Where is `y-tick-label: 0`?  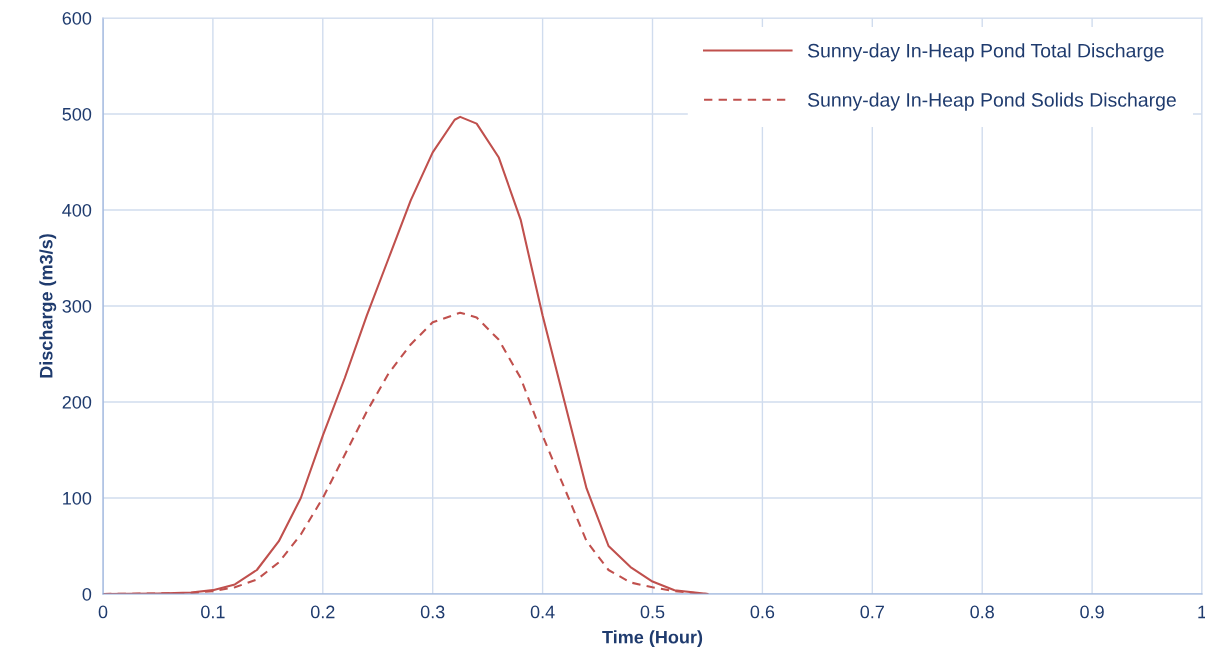
y-tick-label: 0 is located at coordinates (87, 594).